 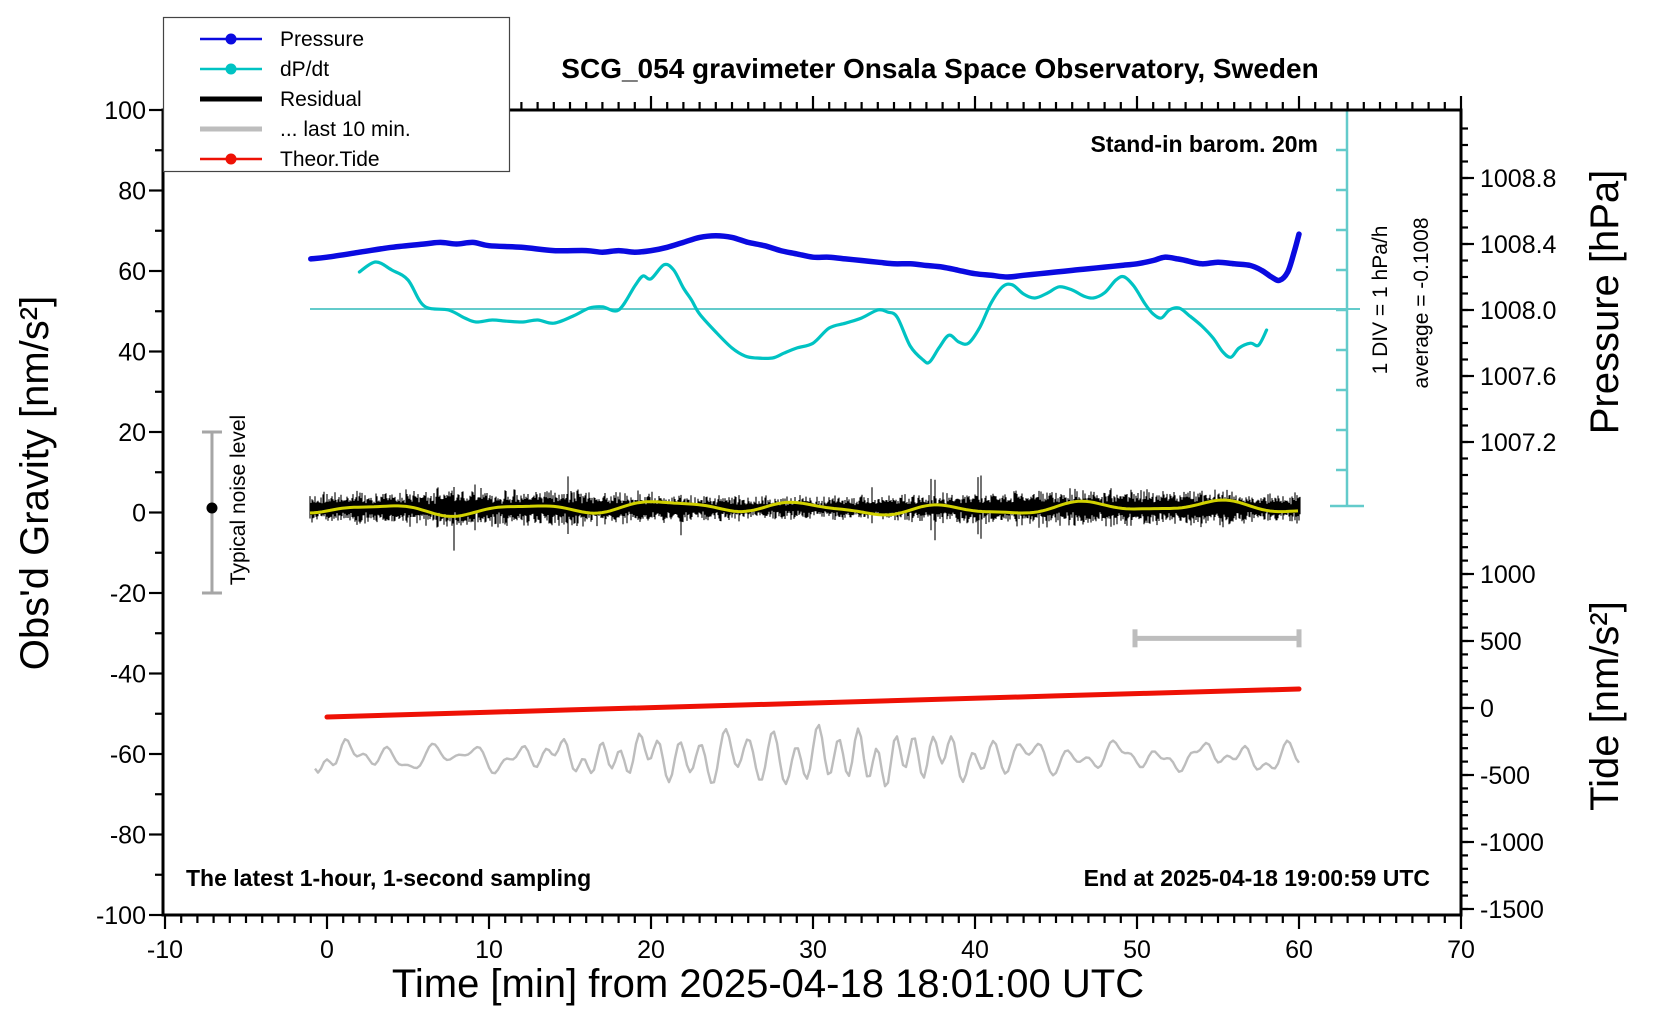 I want to click on legend-samples, so click(x=231, y=99).